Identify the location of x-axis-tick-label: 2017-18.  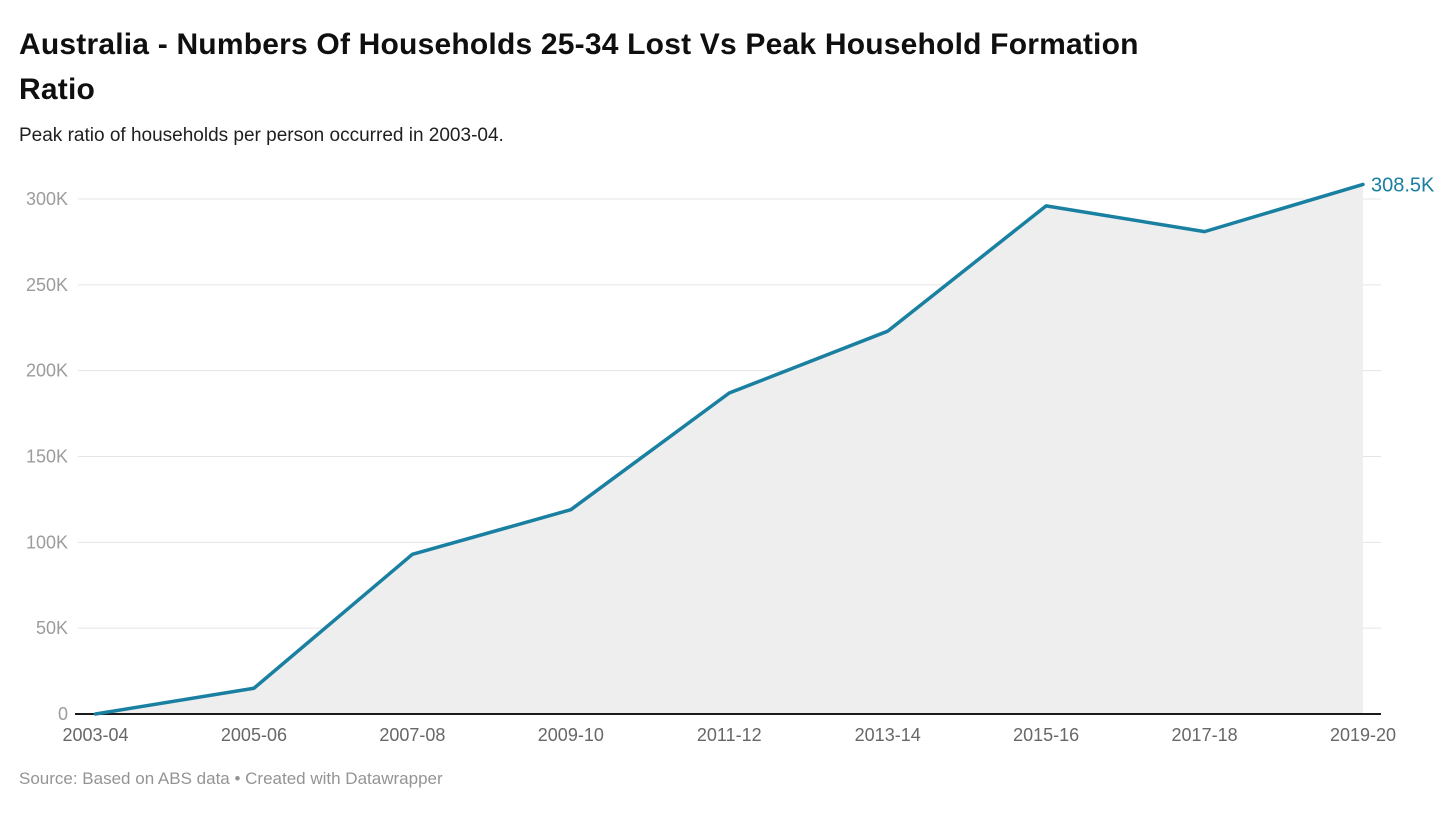
(1205, 735).